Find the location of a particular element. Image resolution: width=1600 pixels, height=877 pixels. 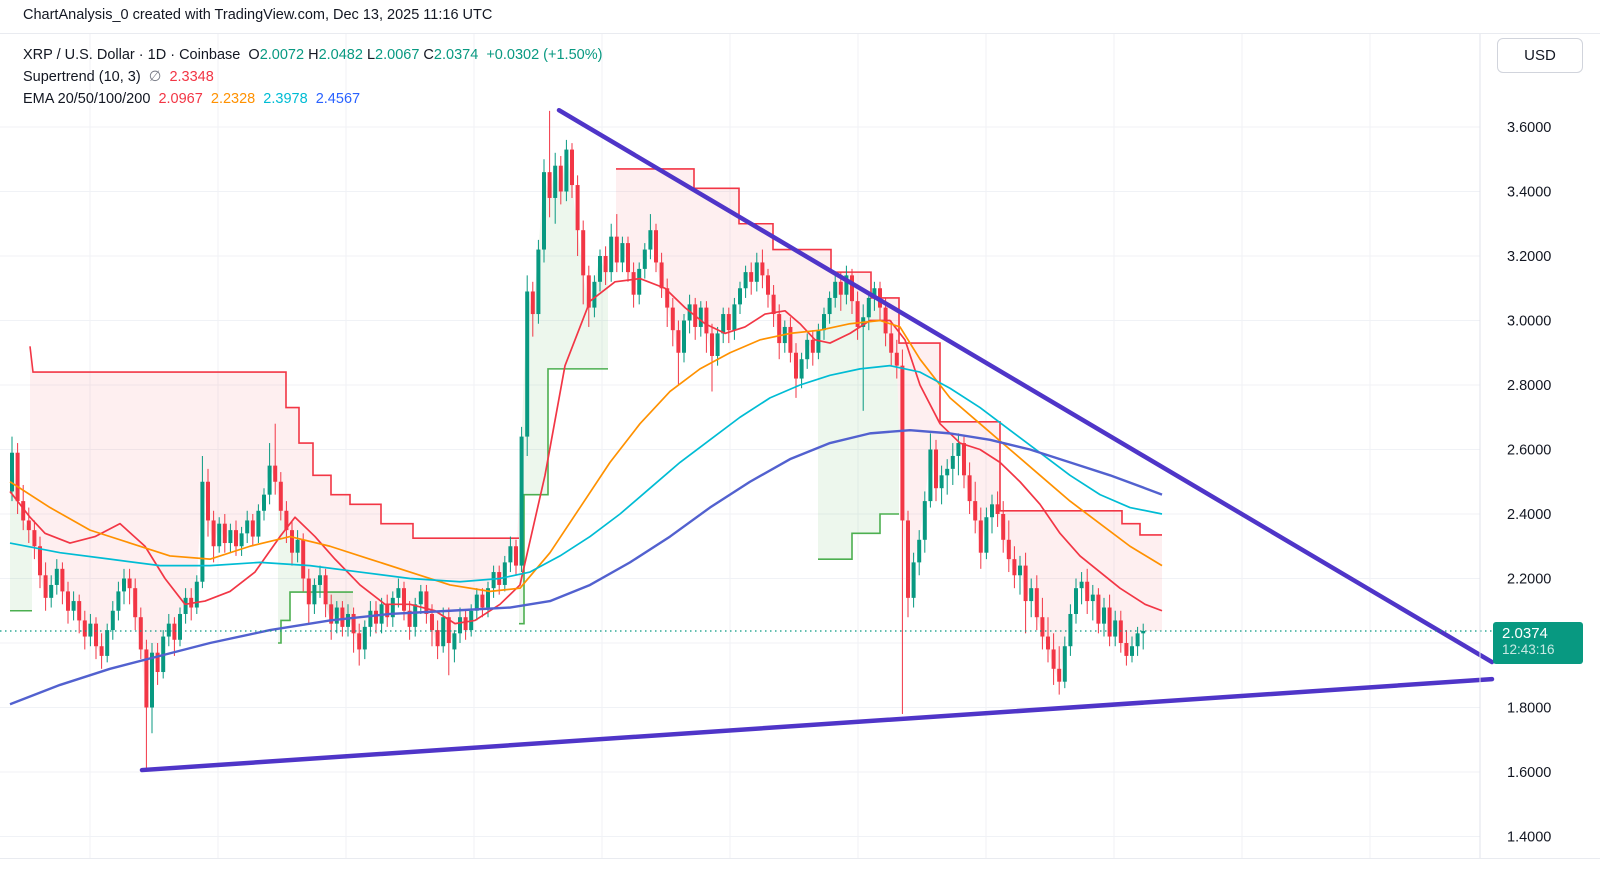

change-value: +0.0302 (+1.50%) is located at coordinates (544, 55).